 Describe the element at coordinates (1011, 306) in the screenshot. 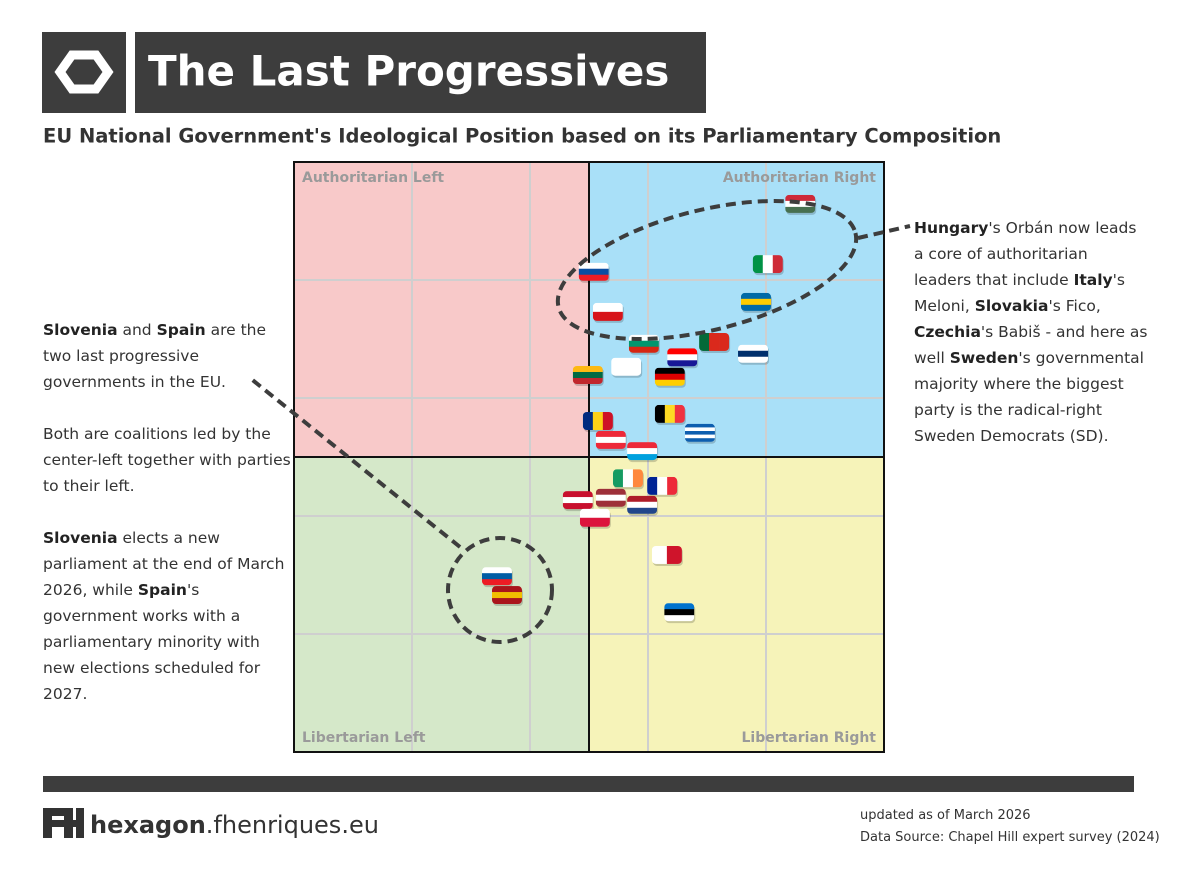

I see `bold-text: Slovakia` at that location.